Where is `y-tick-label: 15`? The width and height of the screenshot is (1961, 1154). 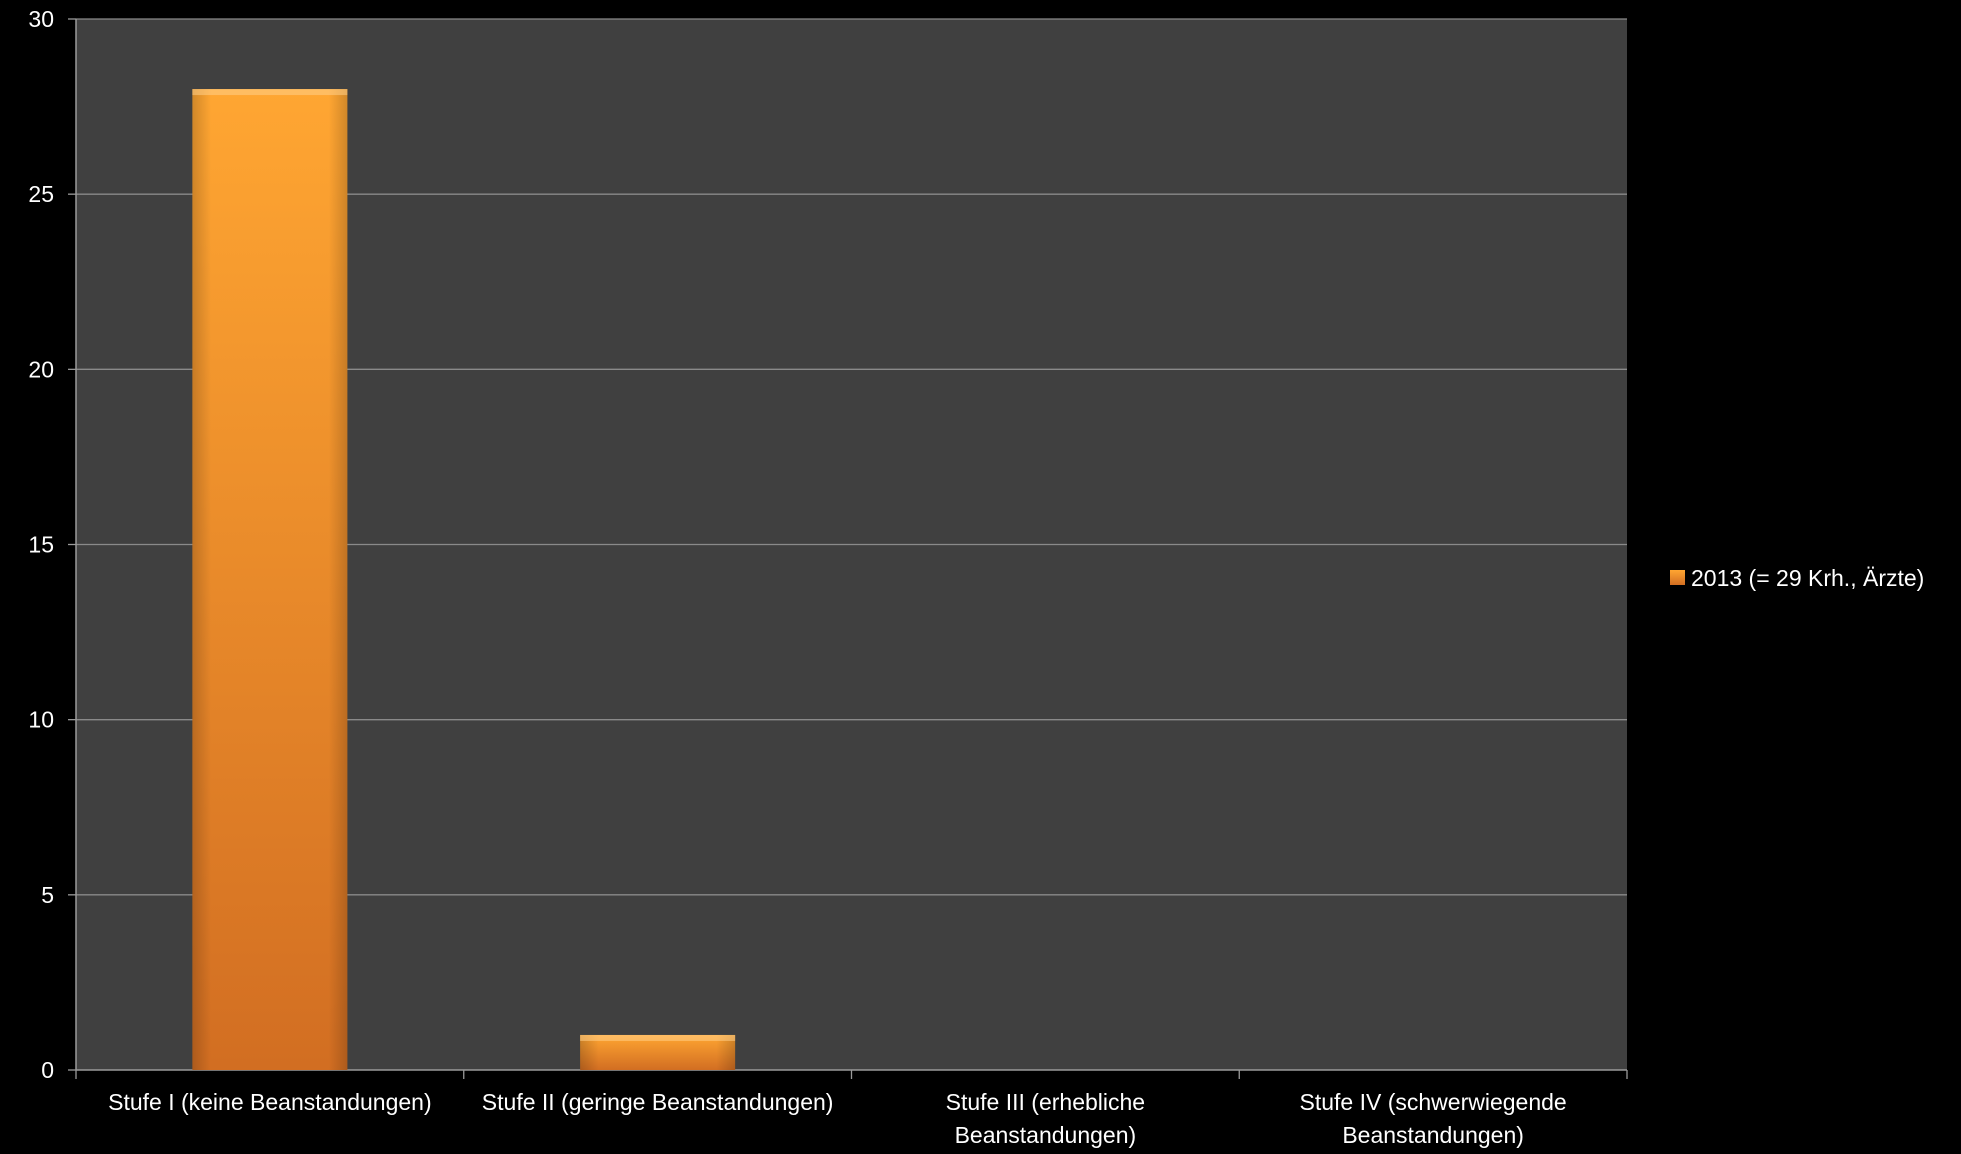
y-tick-label: 15 is located at coordinates (41, 545).